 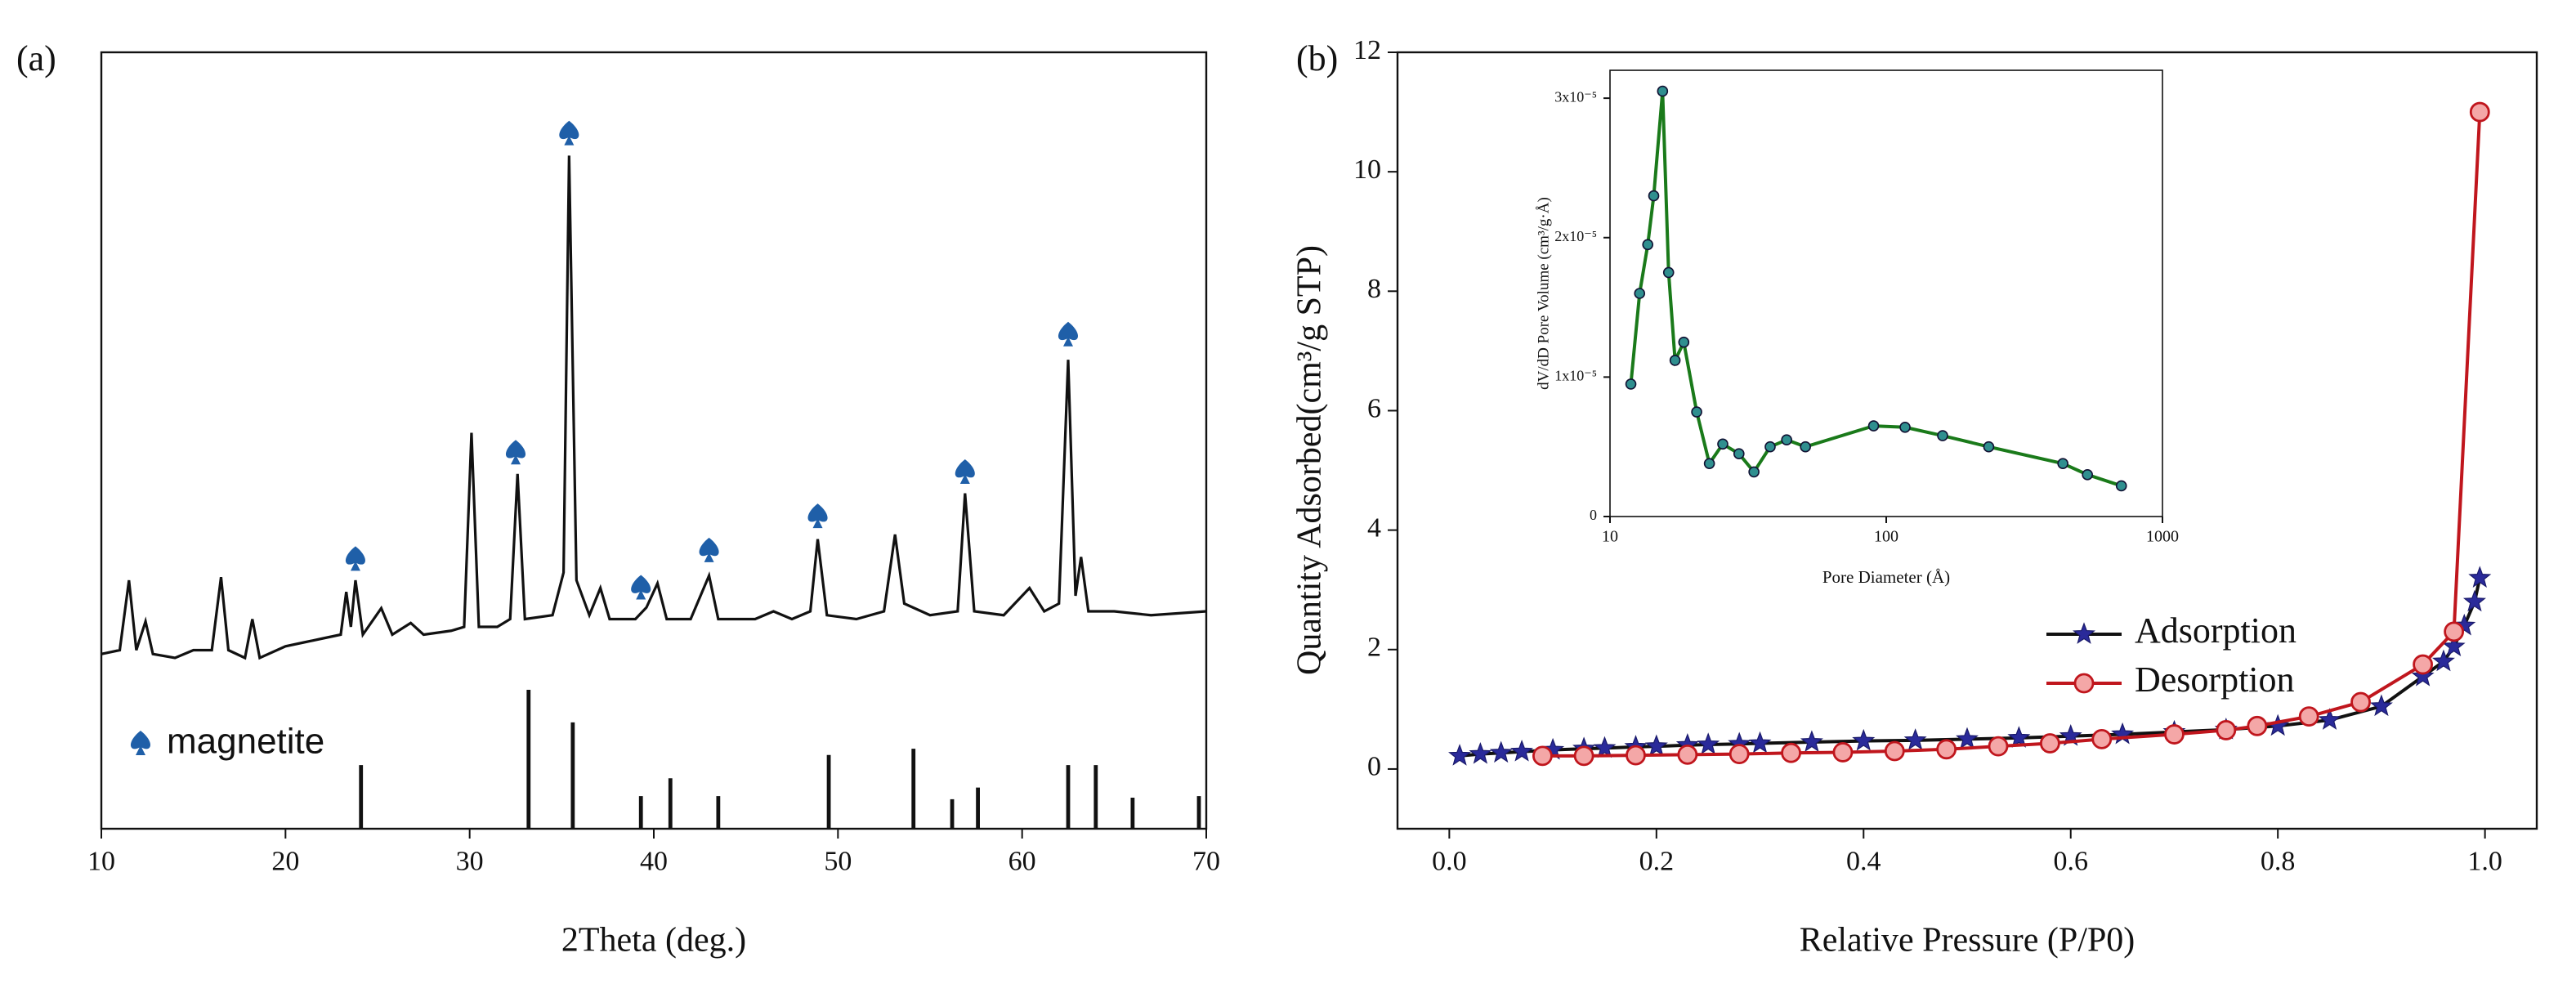 What do you see at coordinates (838, 861) in the screenshot?
I see `x-tick-label: 50` at bounding box center [838, 861].